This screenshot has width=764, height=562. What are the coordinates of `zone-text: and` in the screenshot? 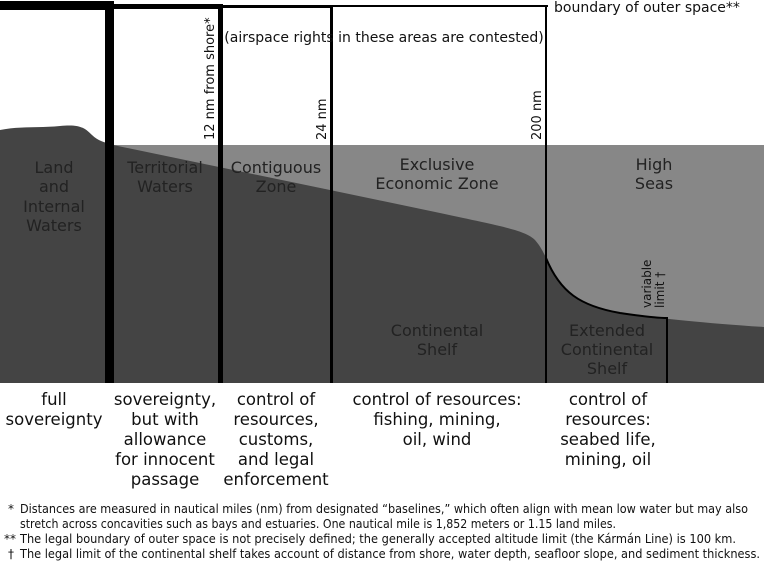 It's located at (54, 186).